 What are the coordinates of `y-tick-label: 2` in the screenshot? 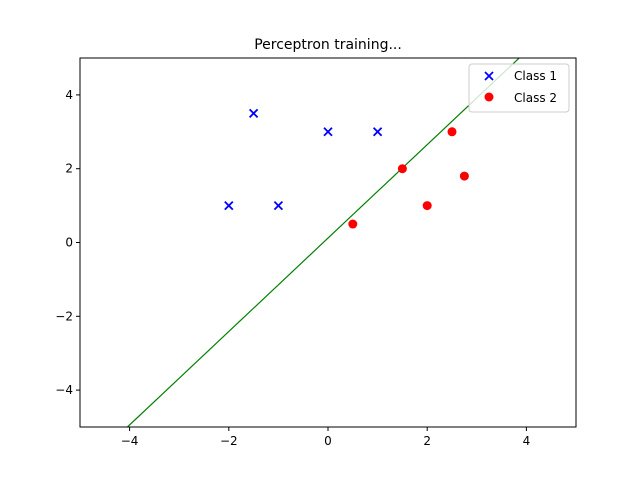 It's located at (69, 169).